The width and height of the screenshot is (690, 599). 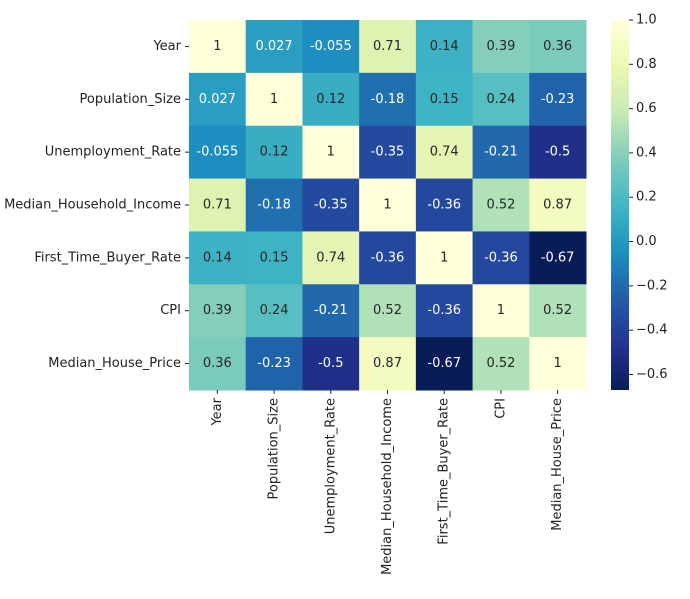 What do you see at coordinates (217, 310) in the screenshot?
I see `cell-value-label: 0.39` at bounding box center [217, 310].